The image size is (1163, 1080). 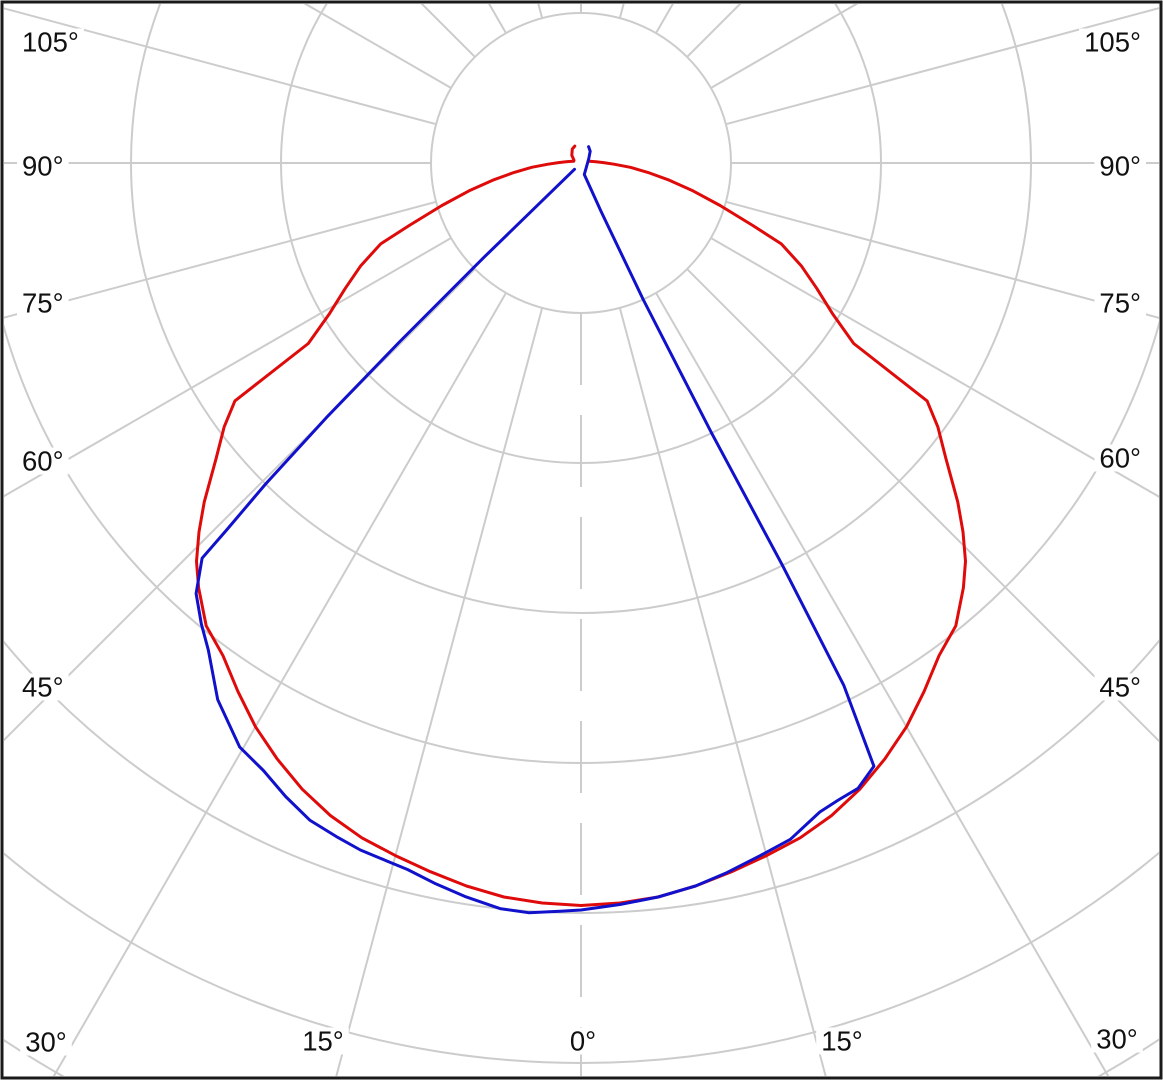 I want to click on angle-tick-label: 0°, so click(x=583, y=1041).